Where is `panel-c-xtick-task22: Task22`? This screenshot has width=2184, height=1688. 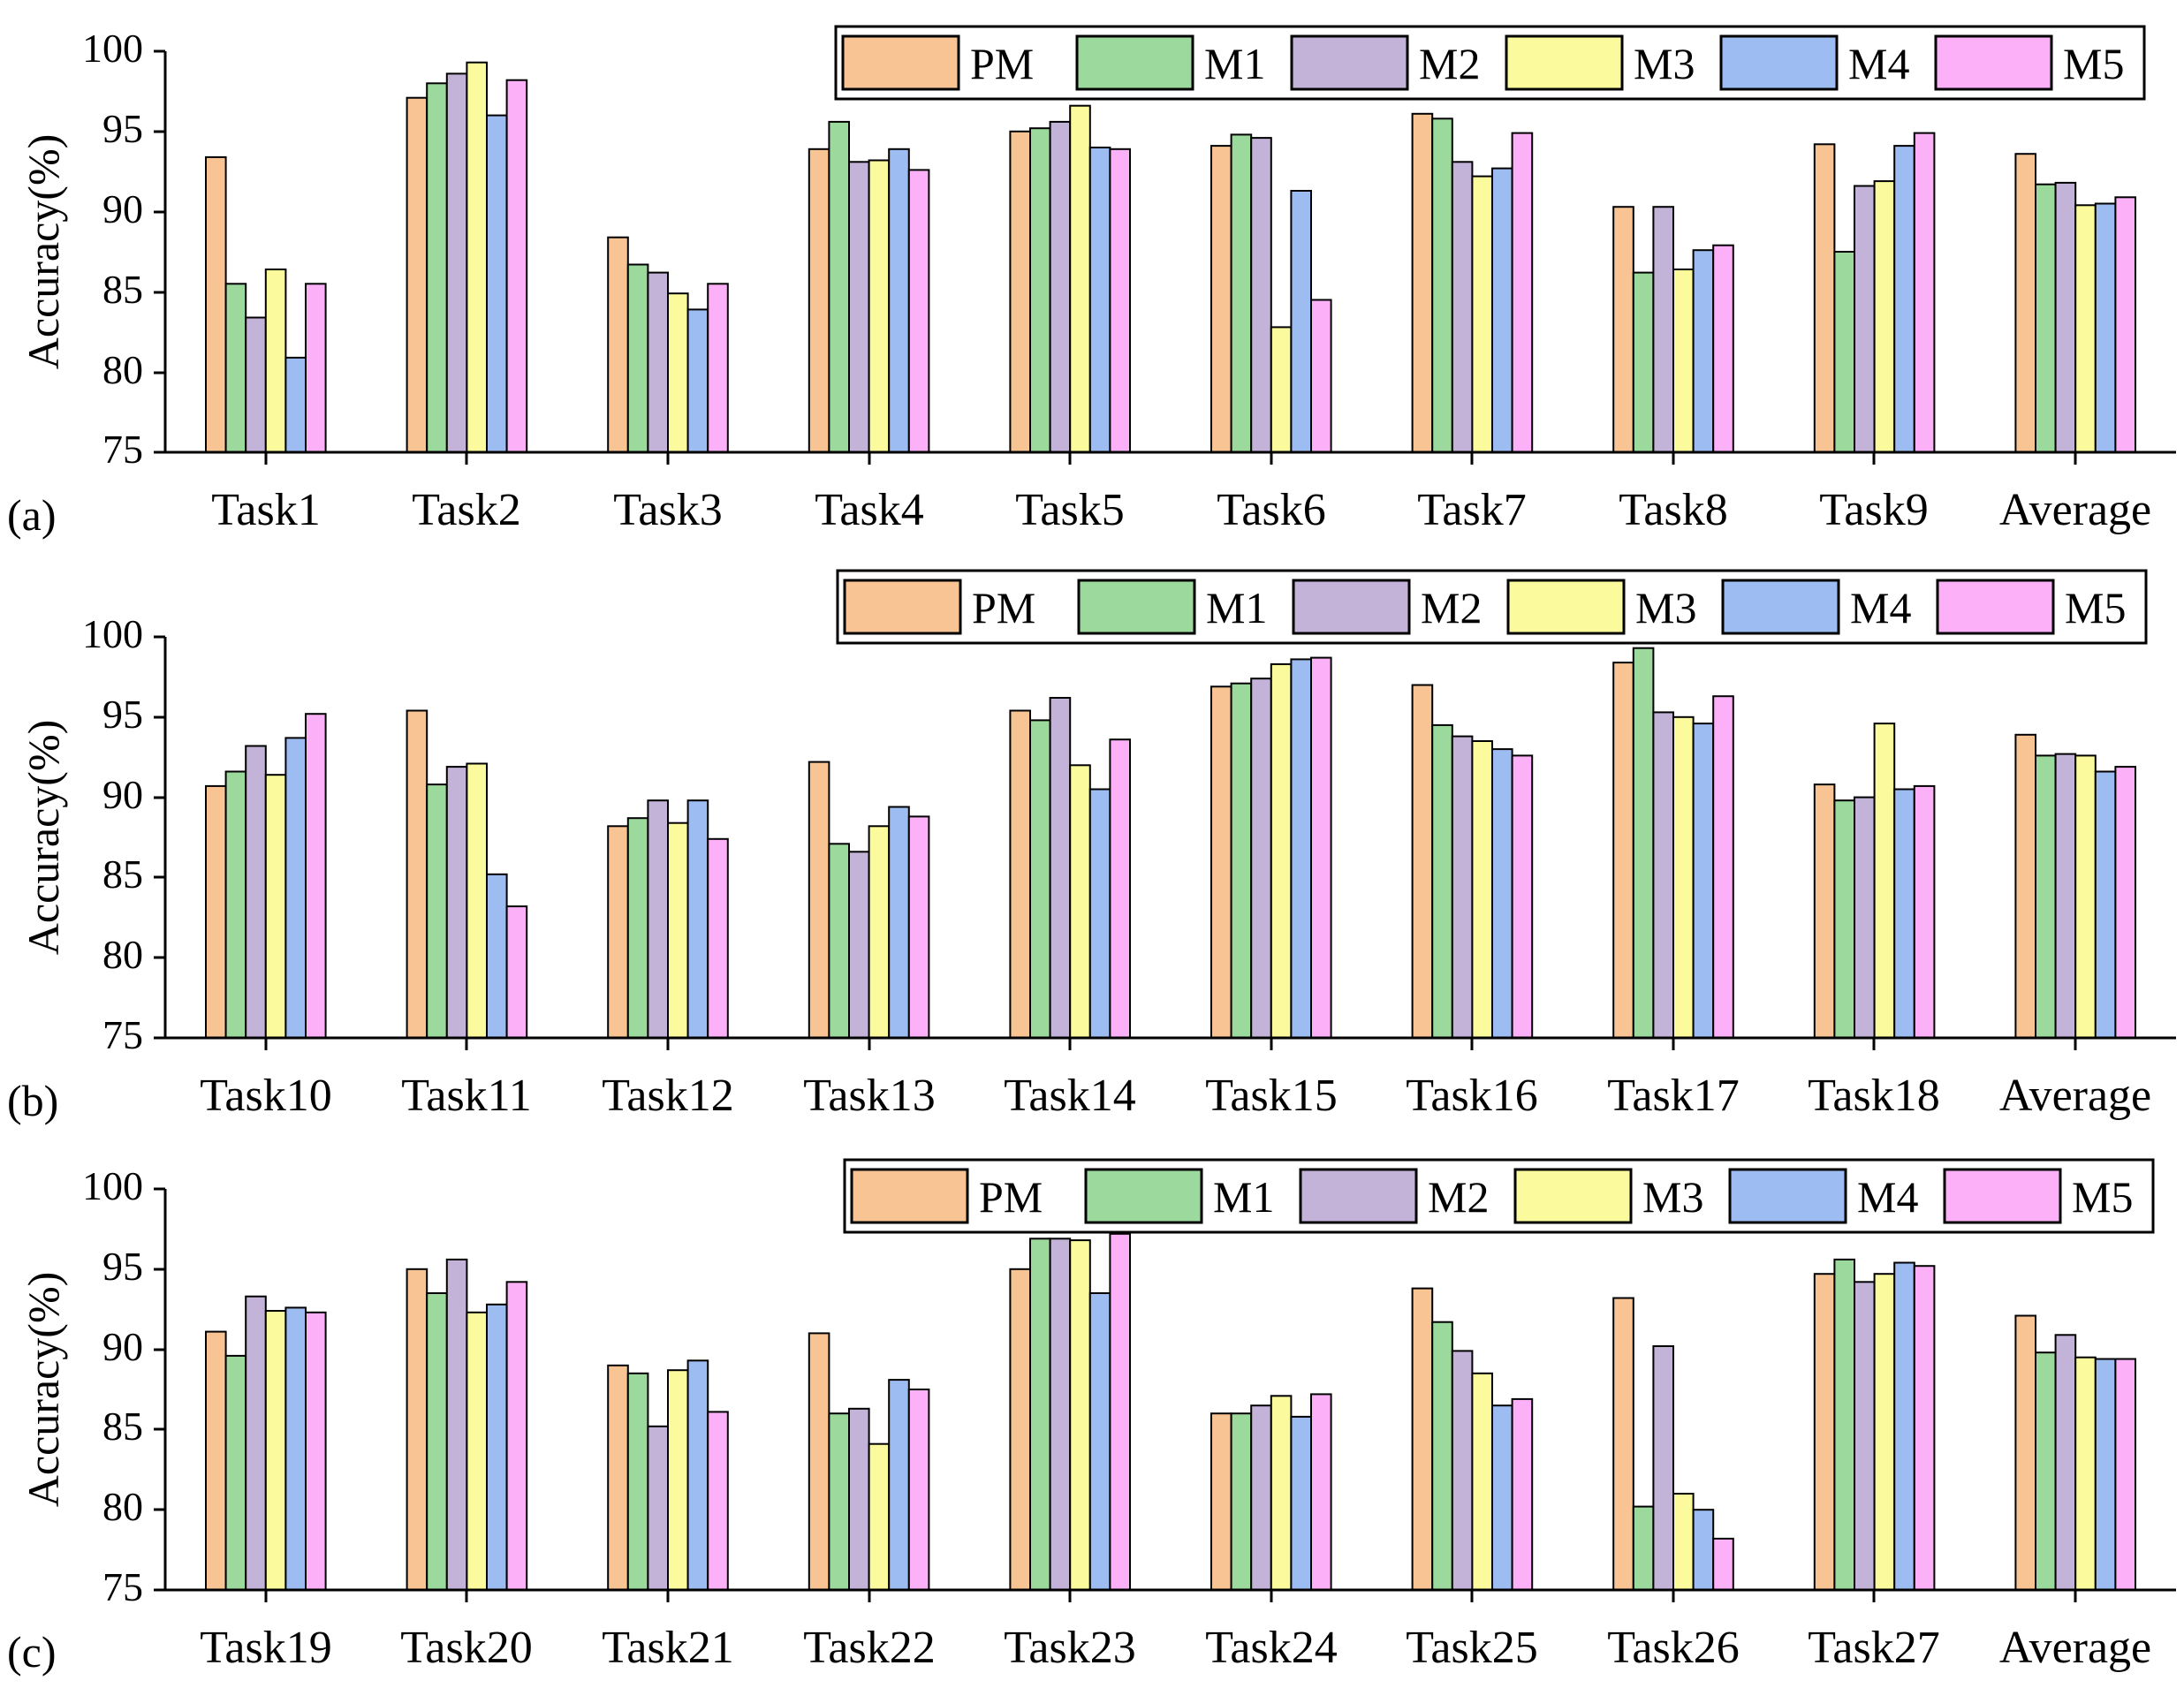
panel-c-xtick-task22: Task22 is located at coordinates (869, 1648).